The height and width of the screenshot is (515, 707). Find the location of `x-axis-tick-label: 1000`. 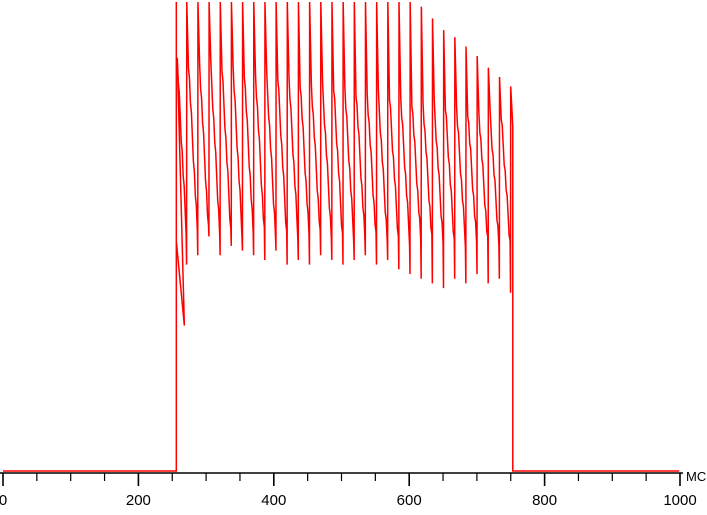

x-axis-tick-label: 1000 is located at coordinates (679, 500).